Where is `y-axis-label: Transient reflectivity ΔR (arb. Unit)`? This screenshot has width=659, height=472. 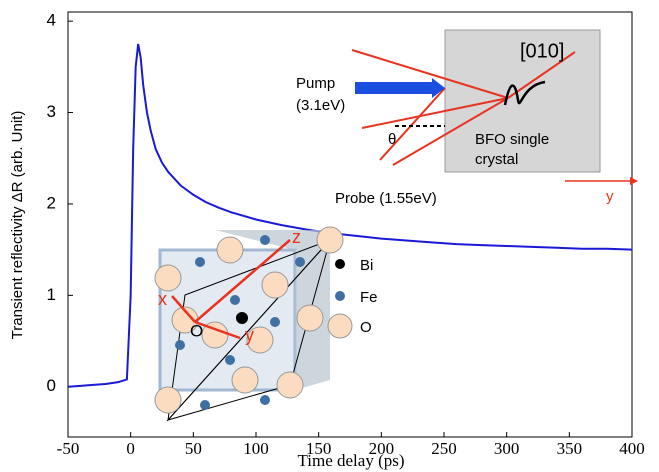
y-axis-label: Transient reflectivity ΔR (arb. Unit) is located at coordinates (17, 225).